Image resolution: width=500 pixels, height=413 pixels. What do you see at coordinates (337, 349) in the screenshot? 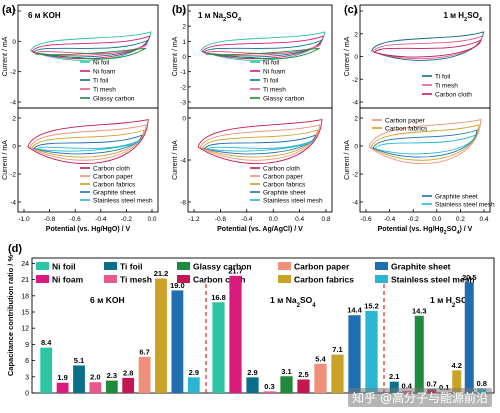
I see `data-label: 7.1` at bounding box center [337, 349].